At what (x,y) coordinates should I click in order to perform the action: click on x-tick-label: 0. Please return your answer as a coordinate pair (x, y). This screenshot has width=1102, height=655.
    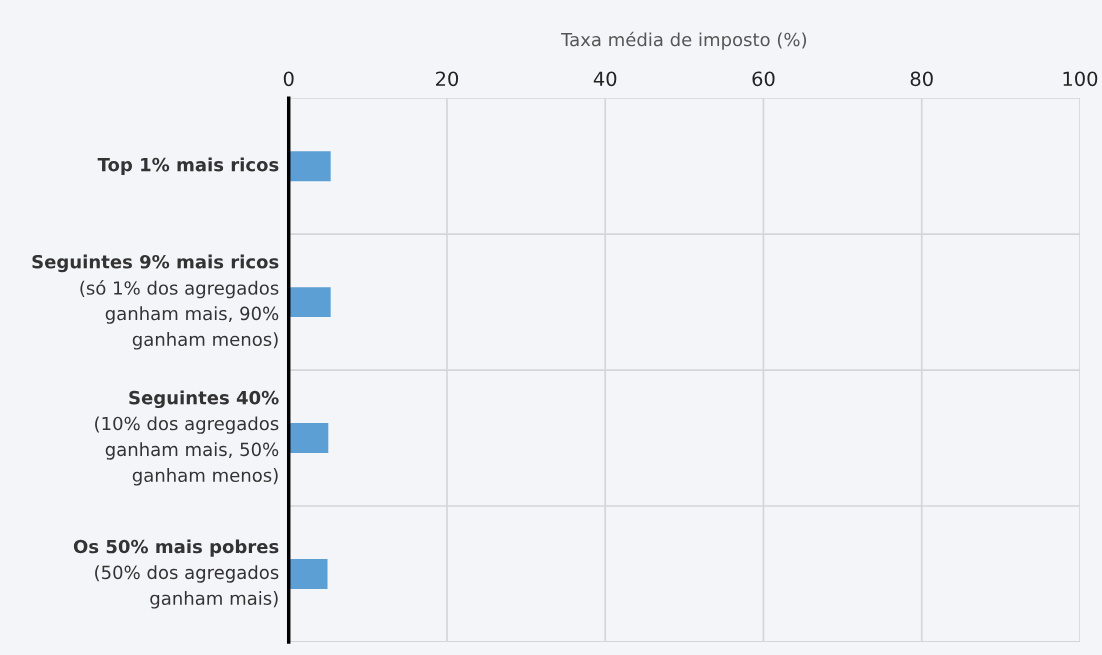
    Looking at the image, I should click on (288, 79).